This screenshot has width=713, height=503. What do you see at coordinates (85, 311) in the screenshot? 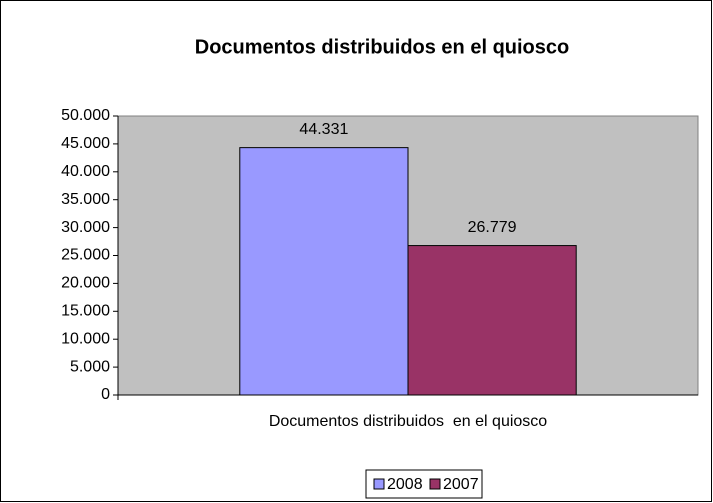
I see `y-tick-label: 15.000` at bounding box center [85, 311].